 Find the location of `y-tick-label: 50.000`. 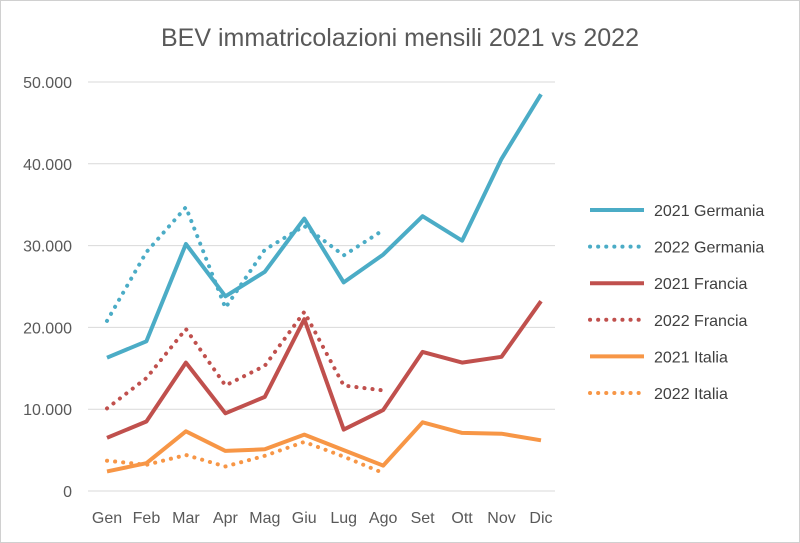

y-tick-label: 50.000 is located at coordinates (47, 83).